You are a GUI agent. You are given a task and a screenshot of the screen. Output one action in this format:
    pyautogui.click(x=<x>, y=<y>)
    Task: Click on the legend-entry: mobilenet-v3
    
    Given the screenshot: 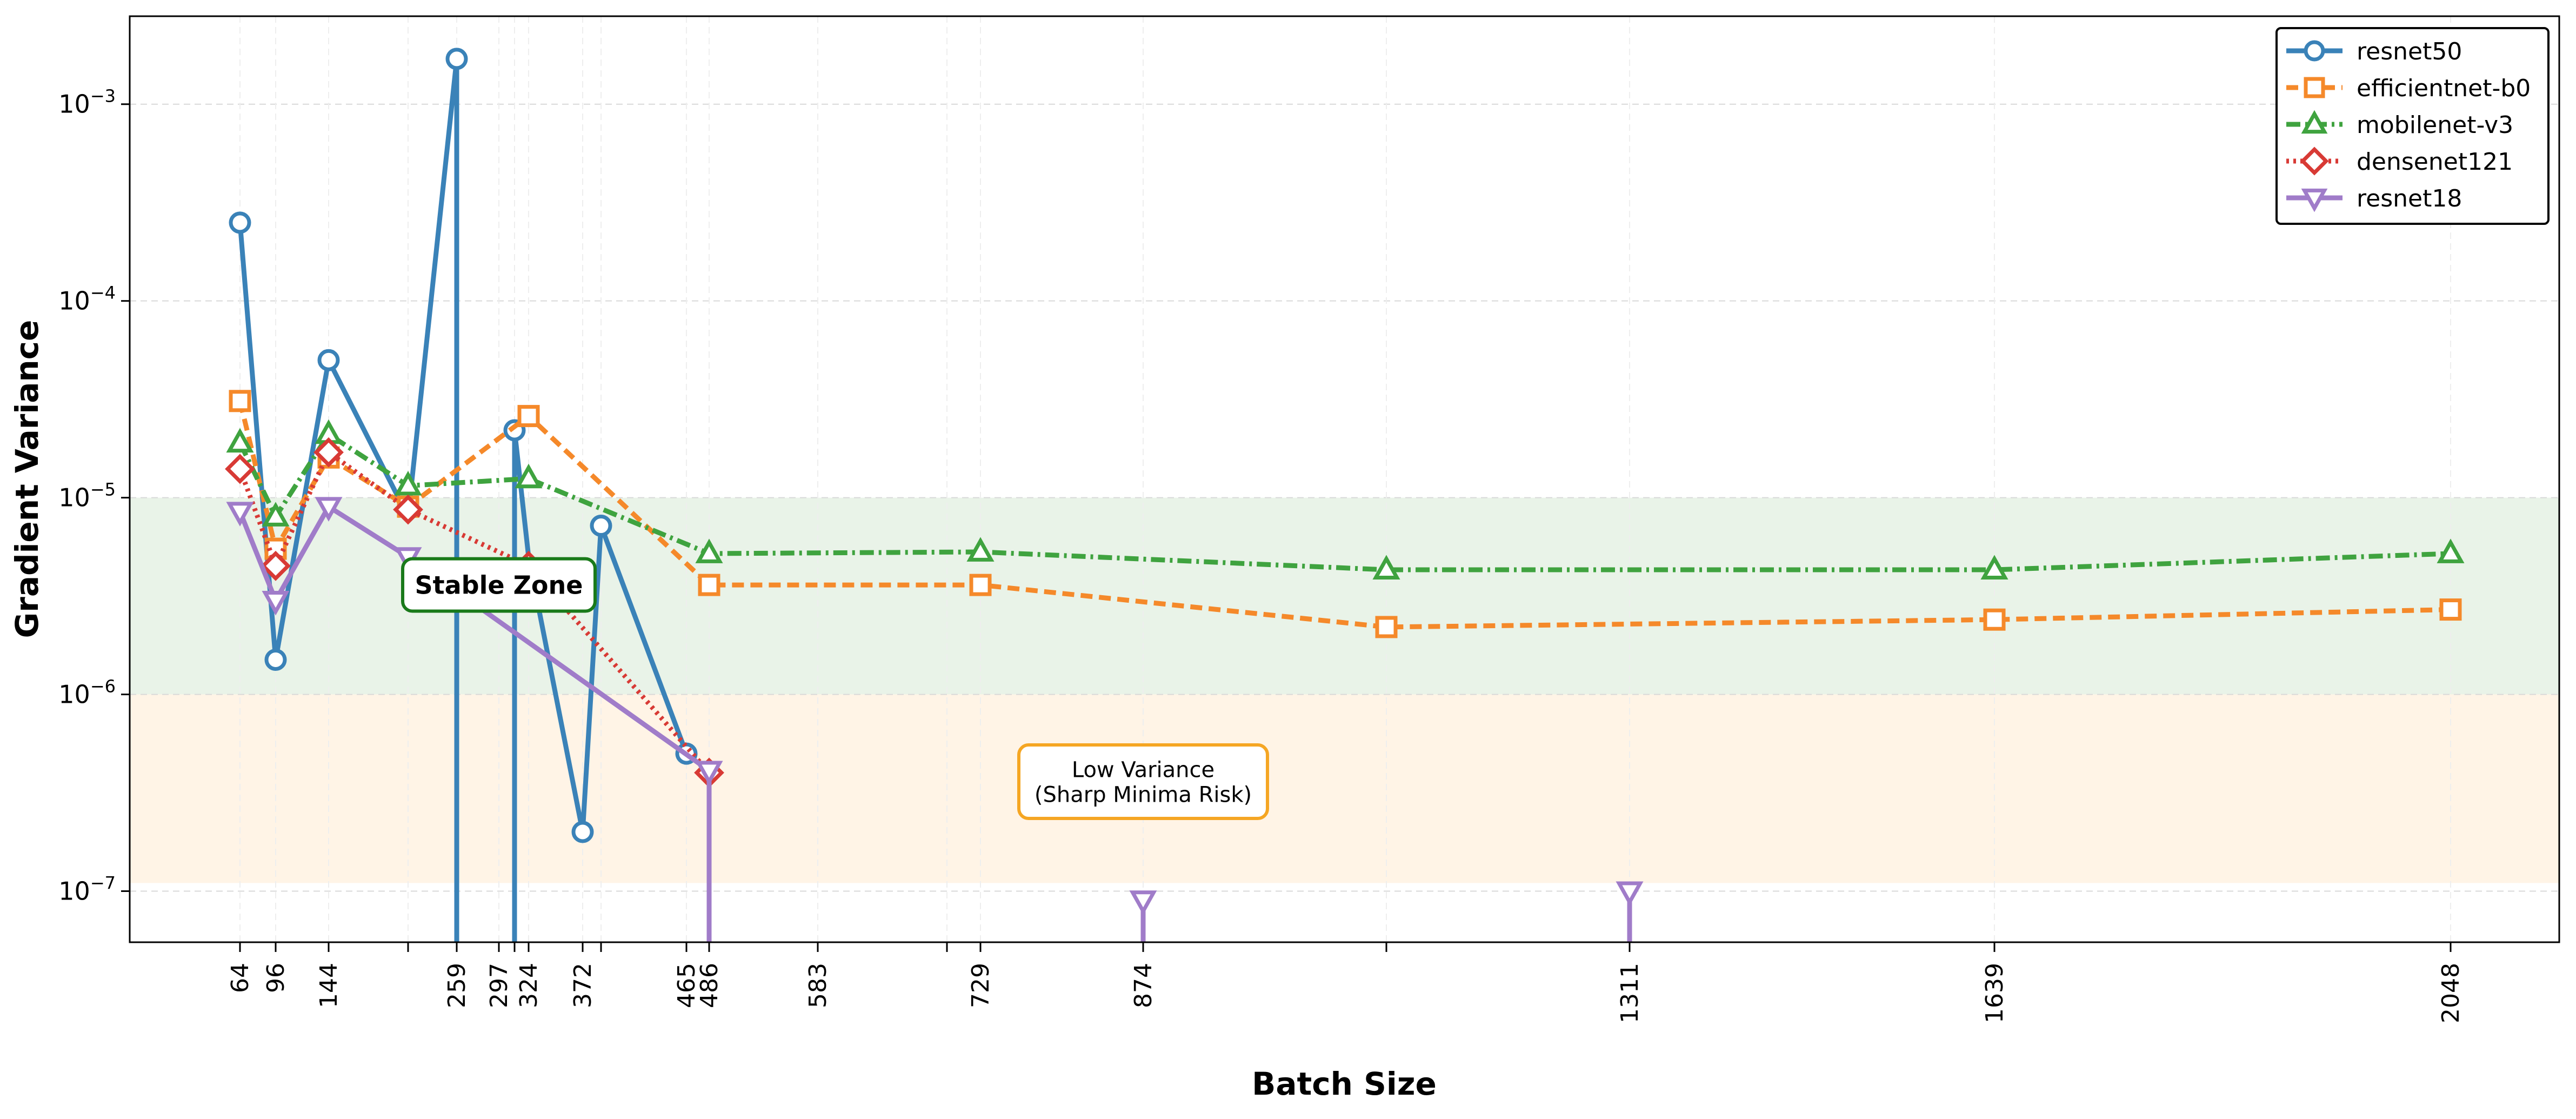 What is the action you would take?
    pyautogui.click(x=2399, y=124)
    